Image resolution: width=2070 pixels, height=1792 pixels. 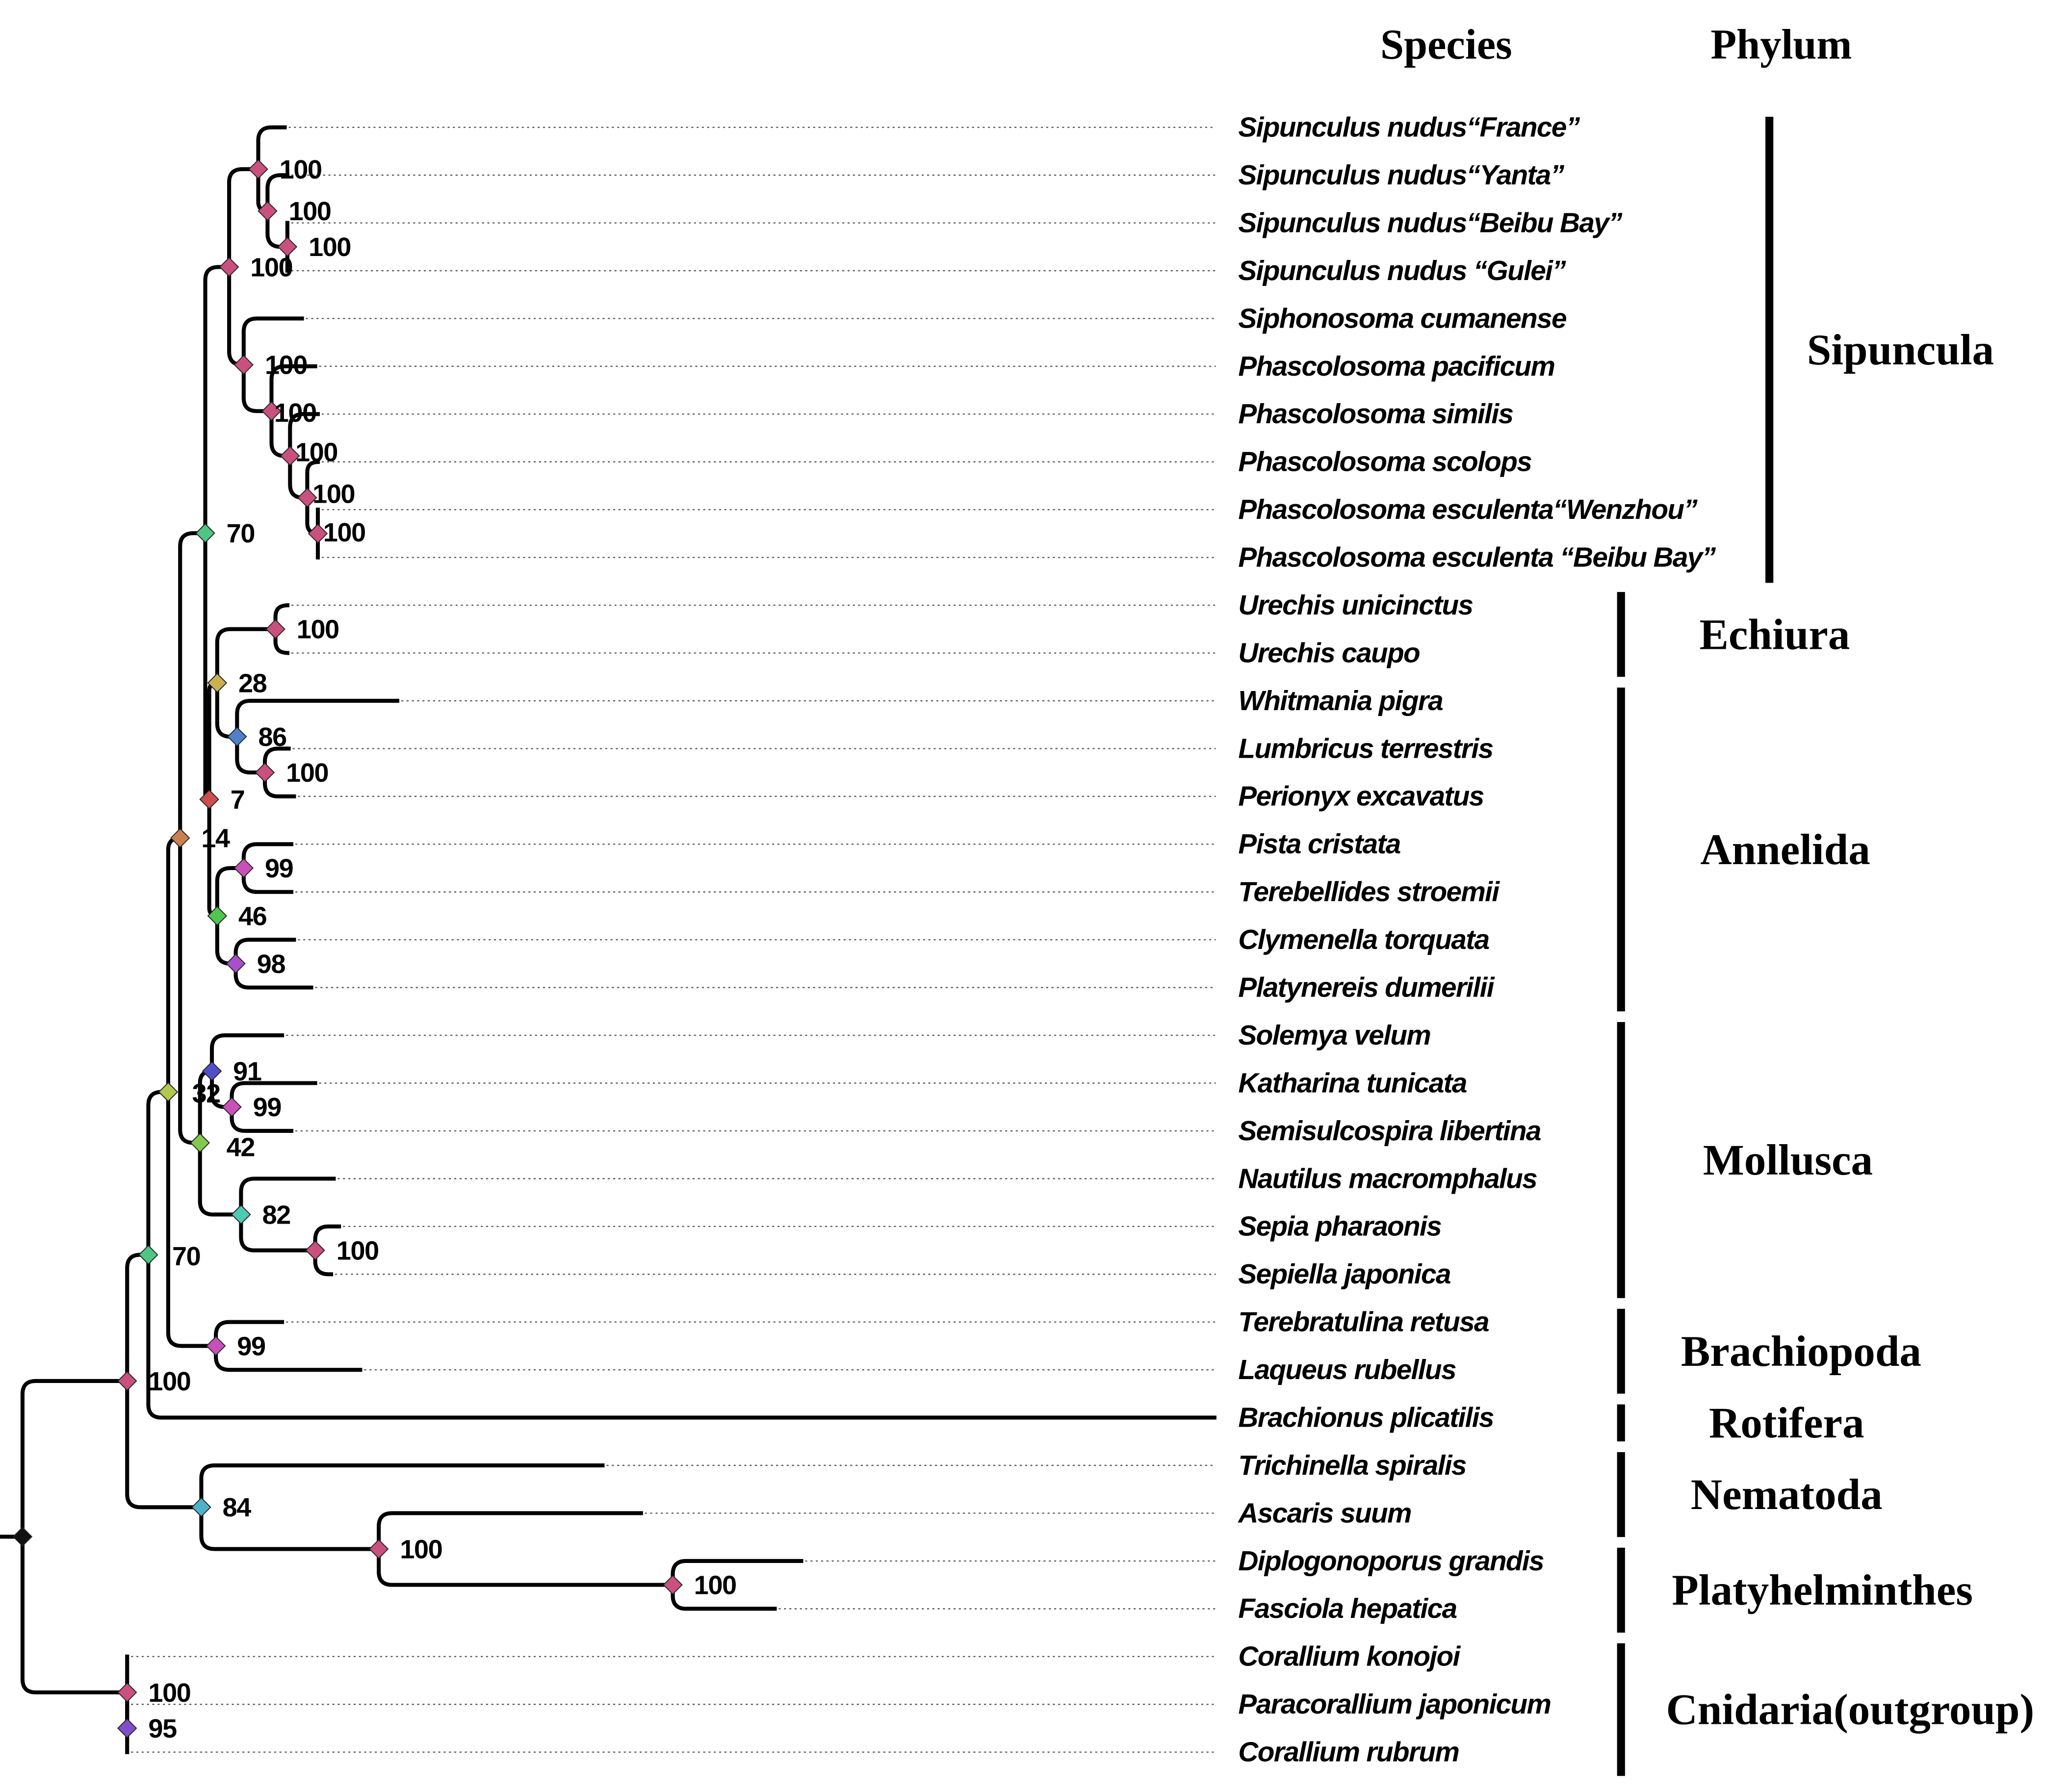 What do you see at coordinates (1344, 1274) in the screenshot?
I see `taxon-label: Sepiella japonica` at bounding box center [1344, 1274].